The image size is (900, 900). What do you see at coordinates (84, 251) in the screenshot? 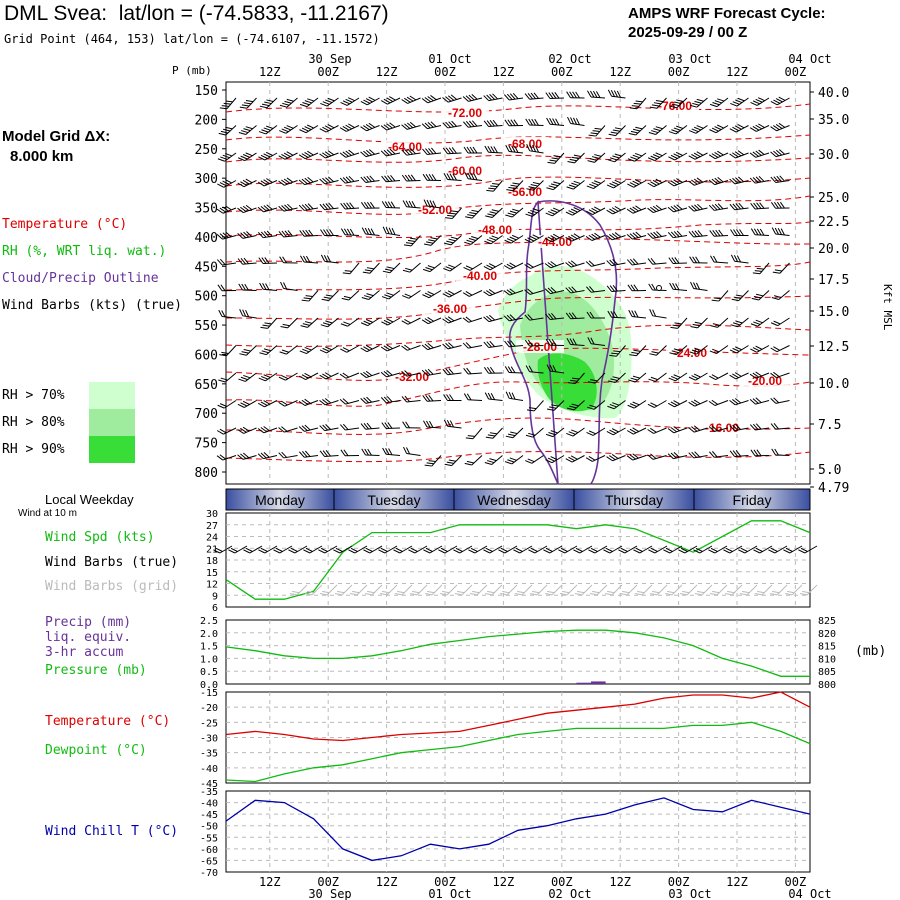
I see `legend-rh: RH (%, WRT liq. wat.)` at bounding box center [84, 251].